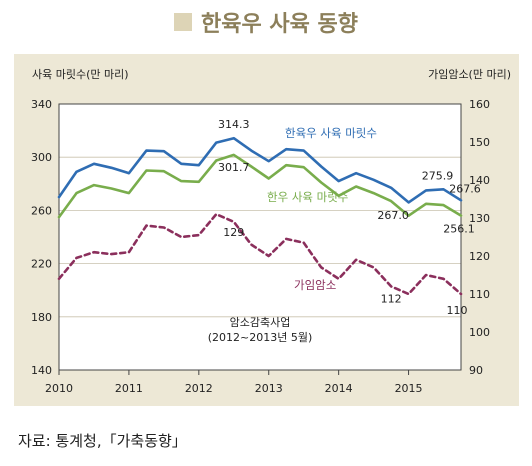 The height and width of the screenshot is (466, 532). What do you see at coordinates (102, 441) in the screenshot?
I see `source-note: 자료: 통계청,「가축동향」` at bounding box center [102, 441].